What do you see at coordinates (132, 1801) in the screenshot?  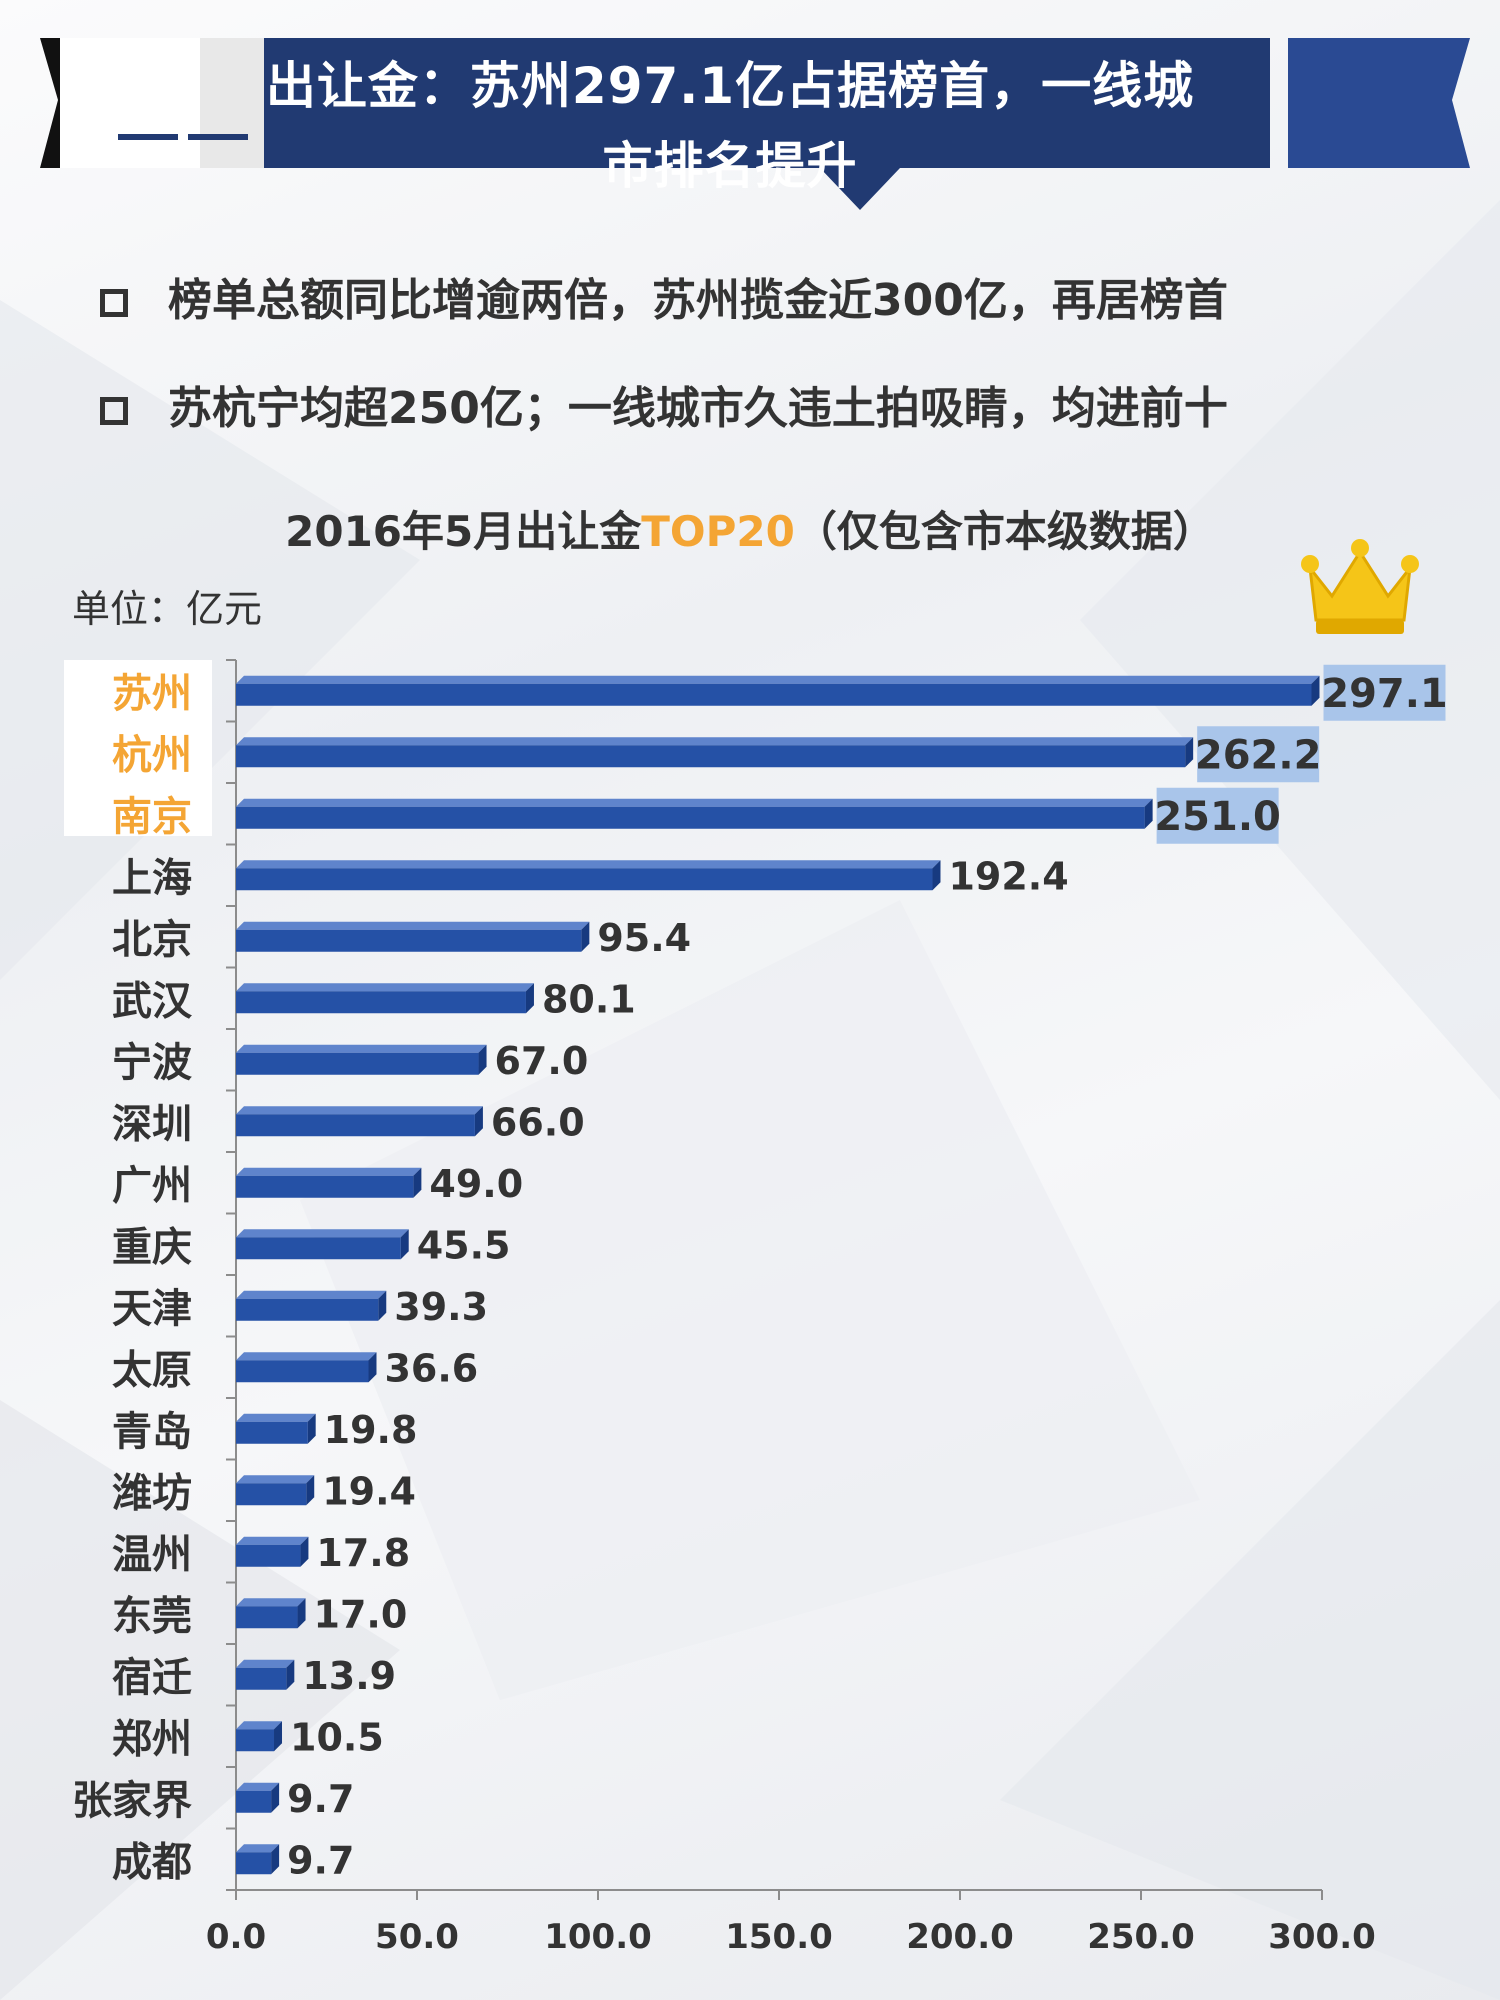 I see `category-label: 张家界` at bounding box center [132, 1801].